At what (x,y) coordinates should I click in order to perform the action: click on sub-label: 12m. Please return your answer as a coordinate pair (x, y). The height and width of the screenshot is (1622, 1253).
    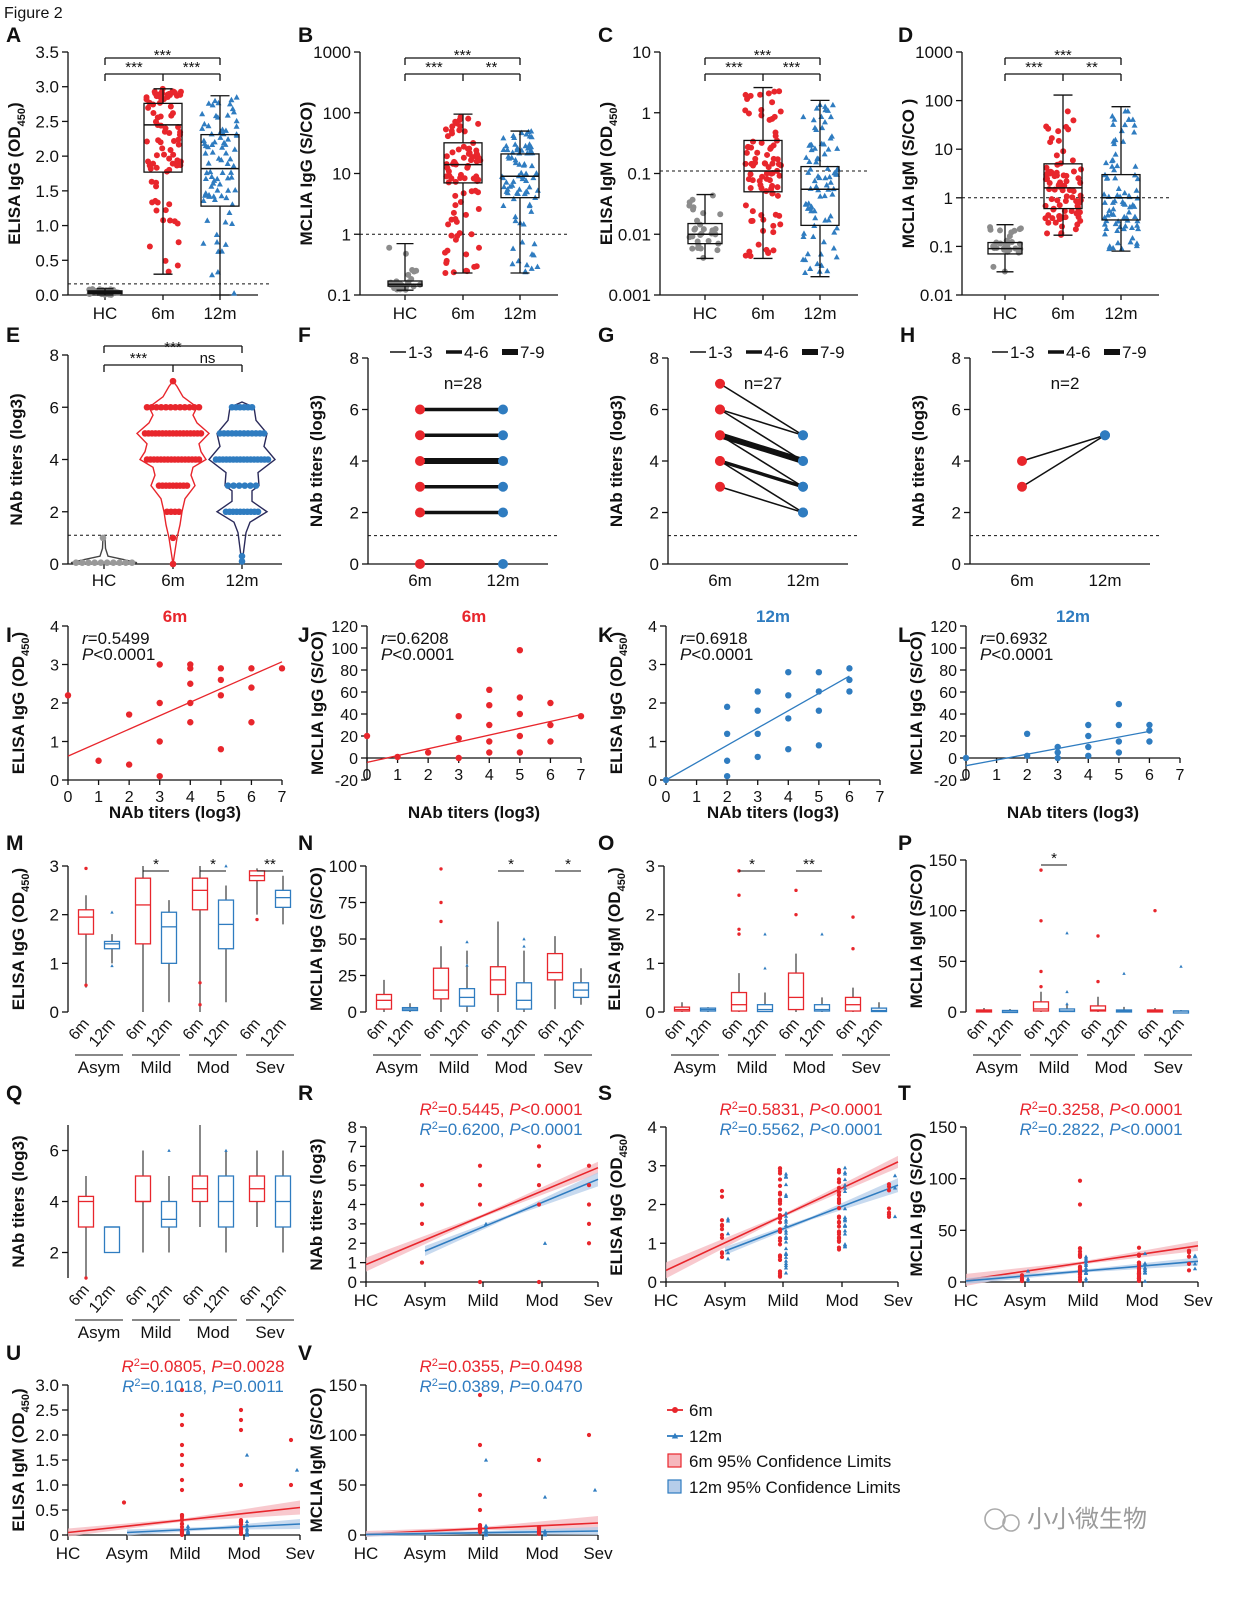
    Looking at the image, I should click on (216, 1033).